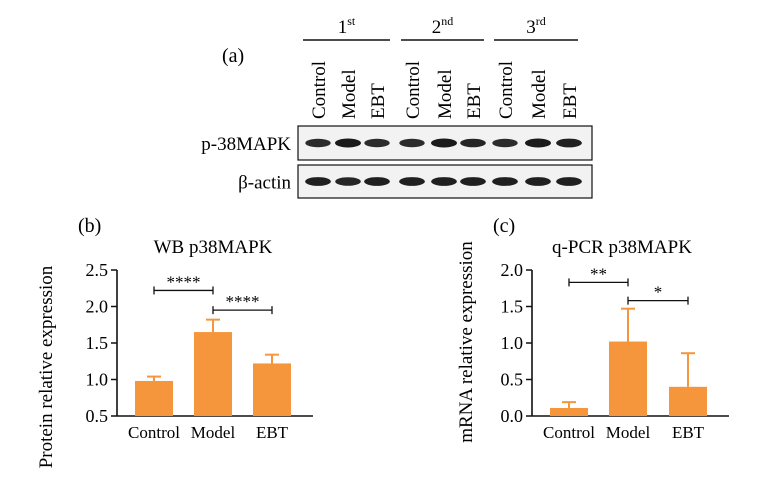  What do you see at coordinates (397, 143) in the screenshot?
I see `blot-row: p-38MAPK` at bounding box center [397, 143].